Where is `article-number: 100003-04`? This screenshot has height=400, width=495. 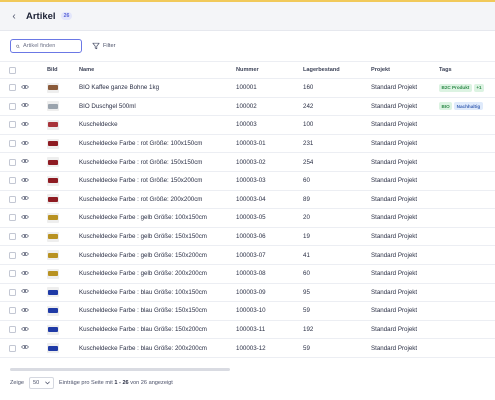 article-number: 100003-04 is located at coordinates (251, 199).